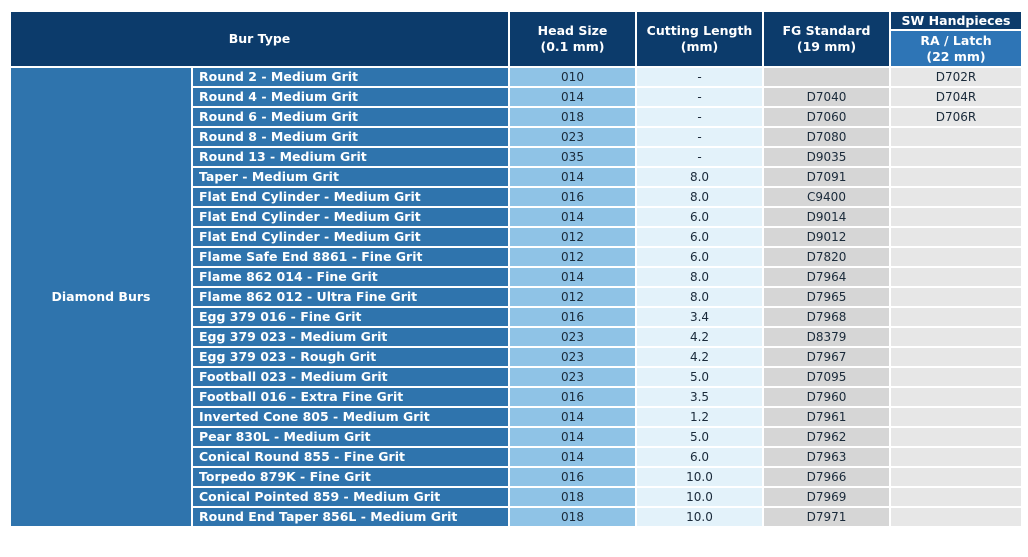 This screenshot has width=1028, height=557. I want to click on cutting-length-cell: 3.5, so click(699, 397).